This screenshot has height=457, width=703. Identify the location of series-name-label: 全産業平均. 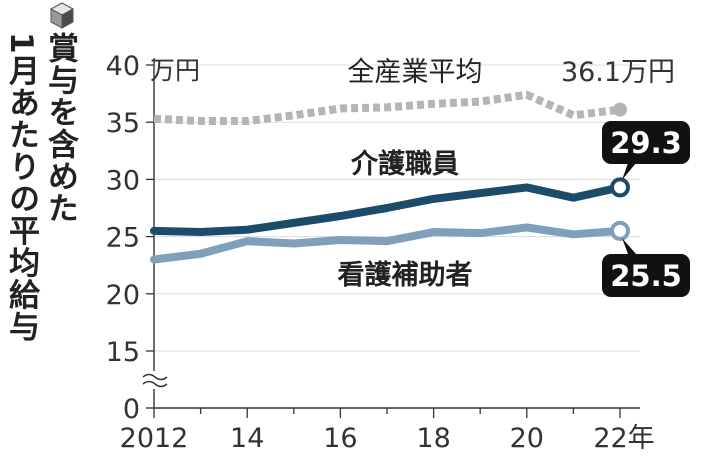
(415, 72).